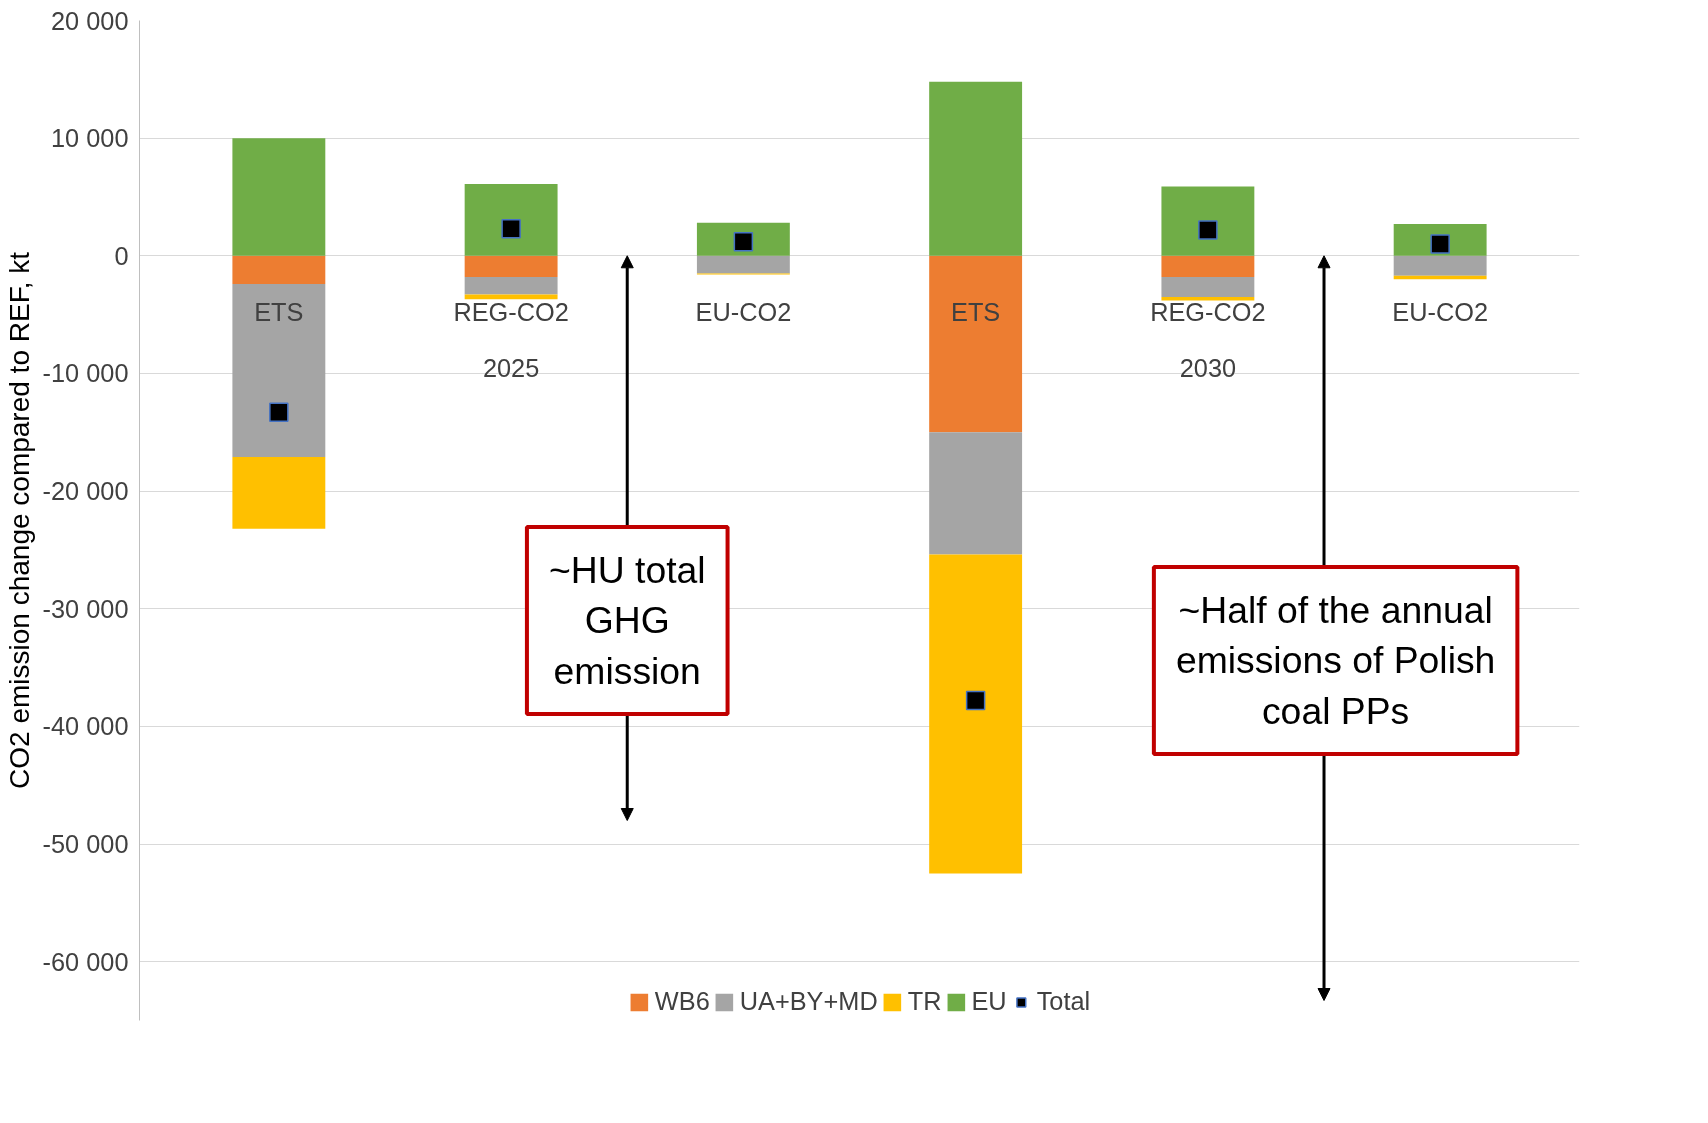 The width and height of the screenshot is (1708, 1123). Describe the element at coordinates (85, 726) in the screenshot. I see `y-tick-label: -40 000` at that location.